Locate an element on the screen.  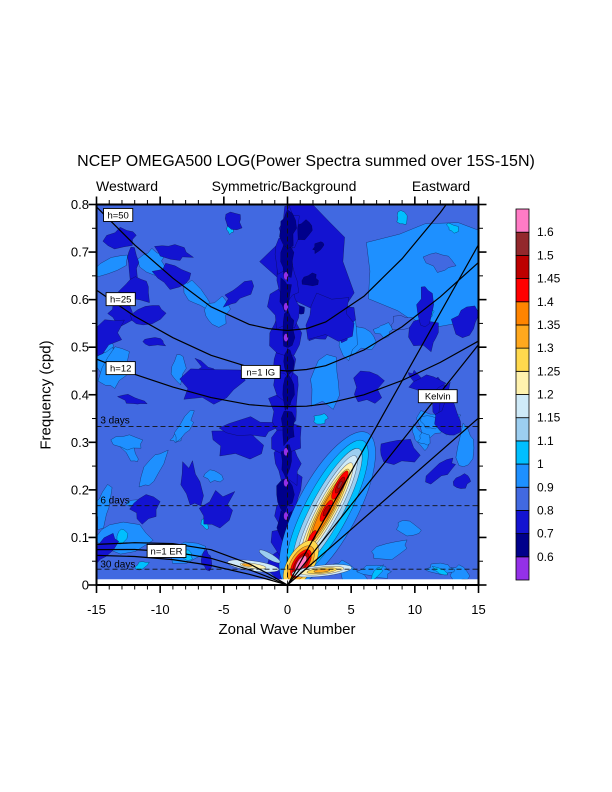
y-axis-title: Frequency (cpd) is located at coordinates (46, 395).